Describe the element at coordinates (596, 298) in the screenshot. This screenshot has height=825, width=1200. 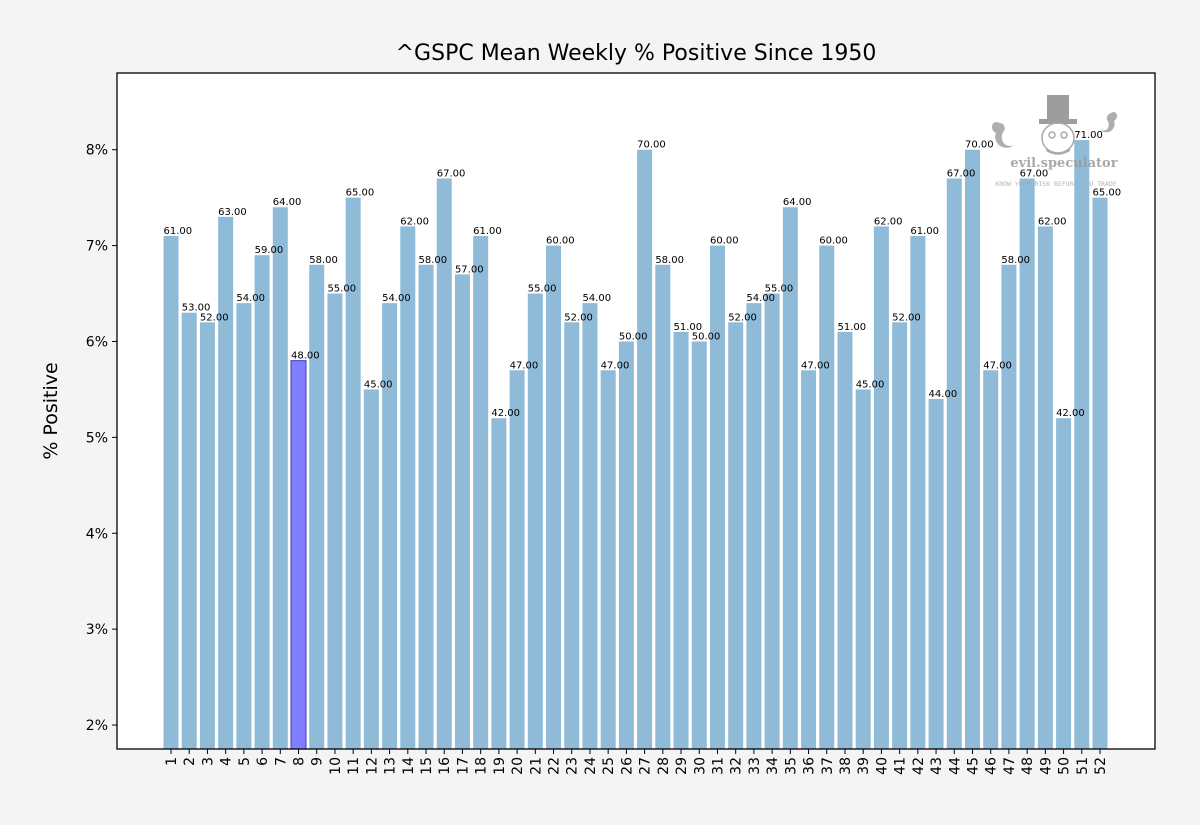
I see `data-label-week-24: 54.00` at that location.